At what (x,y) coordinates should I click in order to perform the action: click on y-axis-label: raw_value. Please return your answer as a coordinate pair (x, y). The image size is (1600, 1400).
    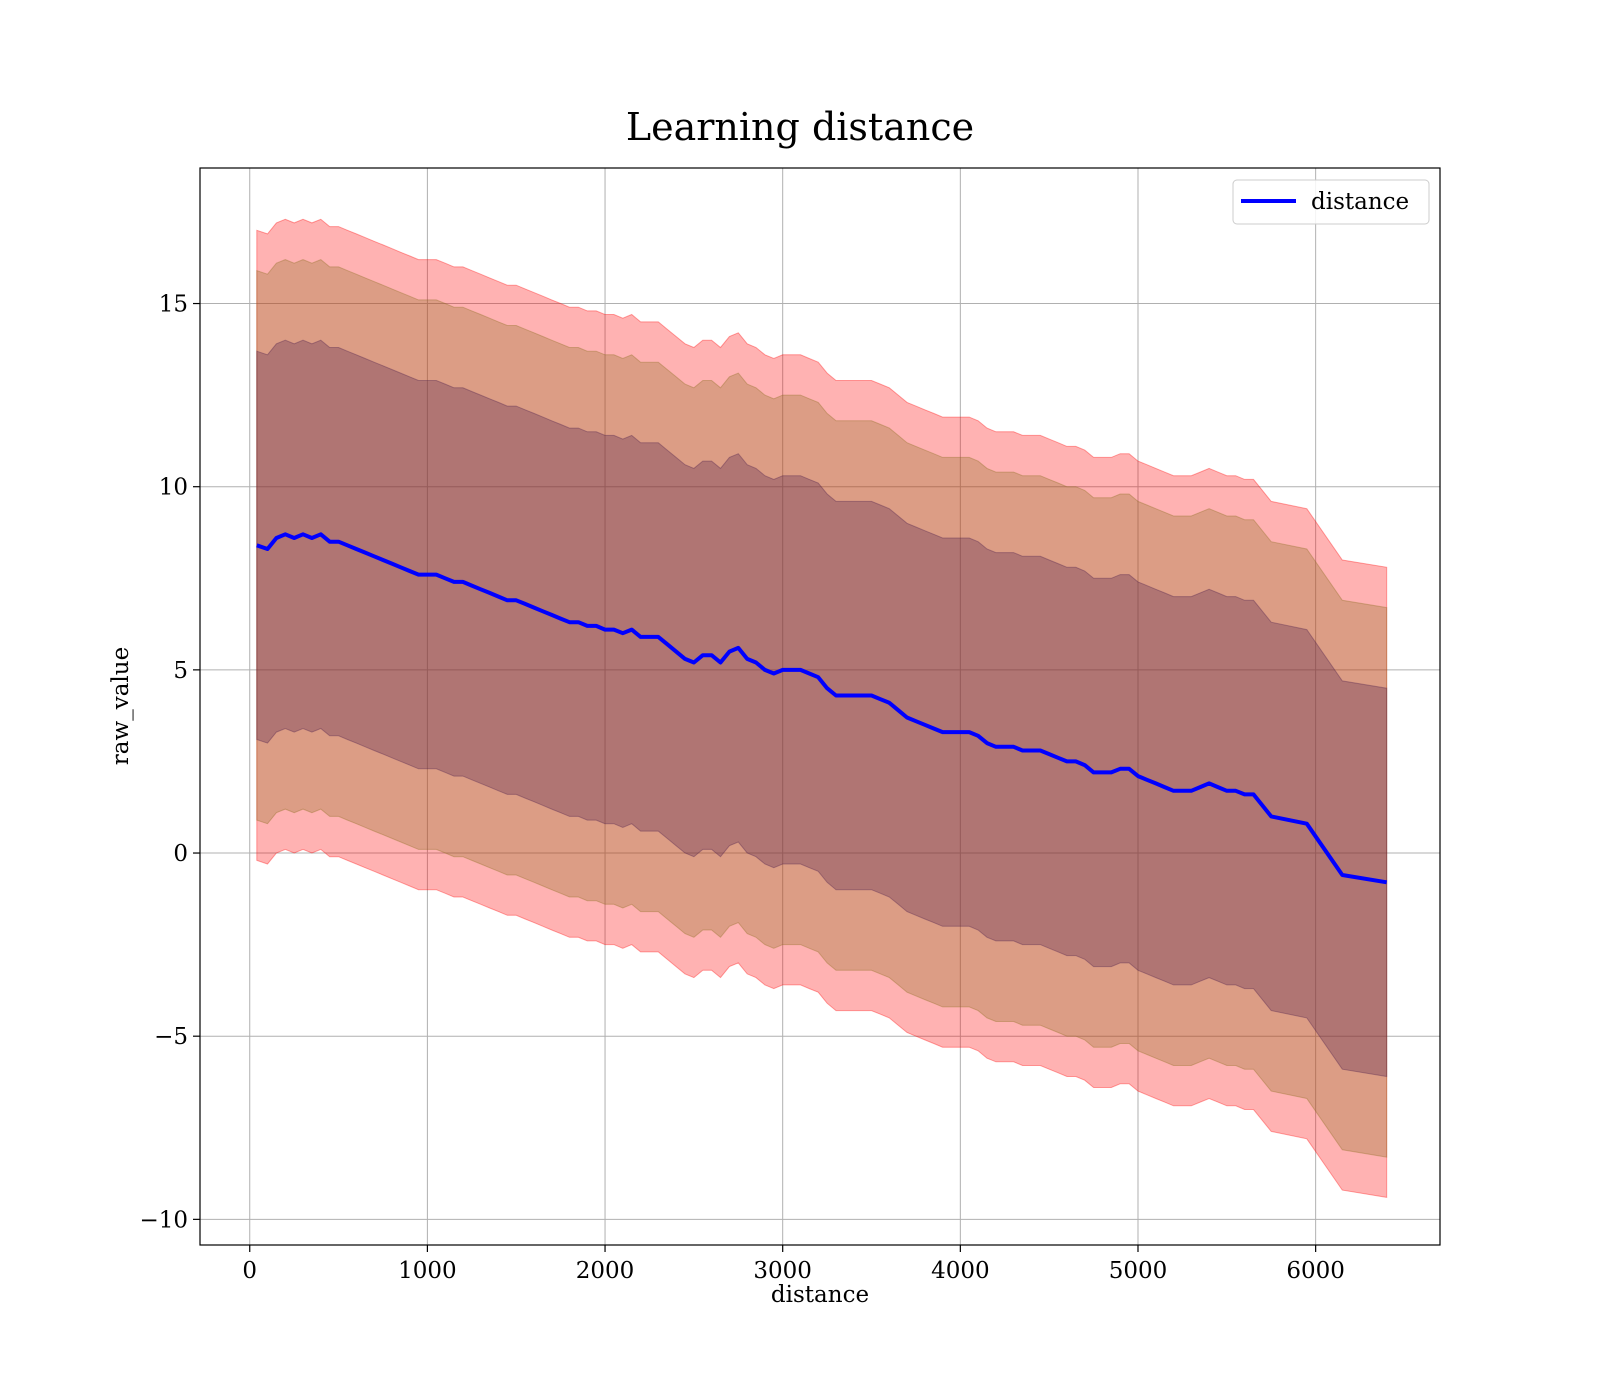
    Looking at the image, I should click on (121, 706).